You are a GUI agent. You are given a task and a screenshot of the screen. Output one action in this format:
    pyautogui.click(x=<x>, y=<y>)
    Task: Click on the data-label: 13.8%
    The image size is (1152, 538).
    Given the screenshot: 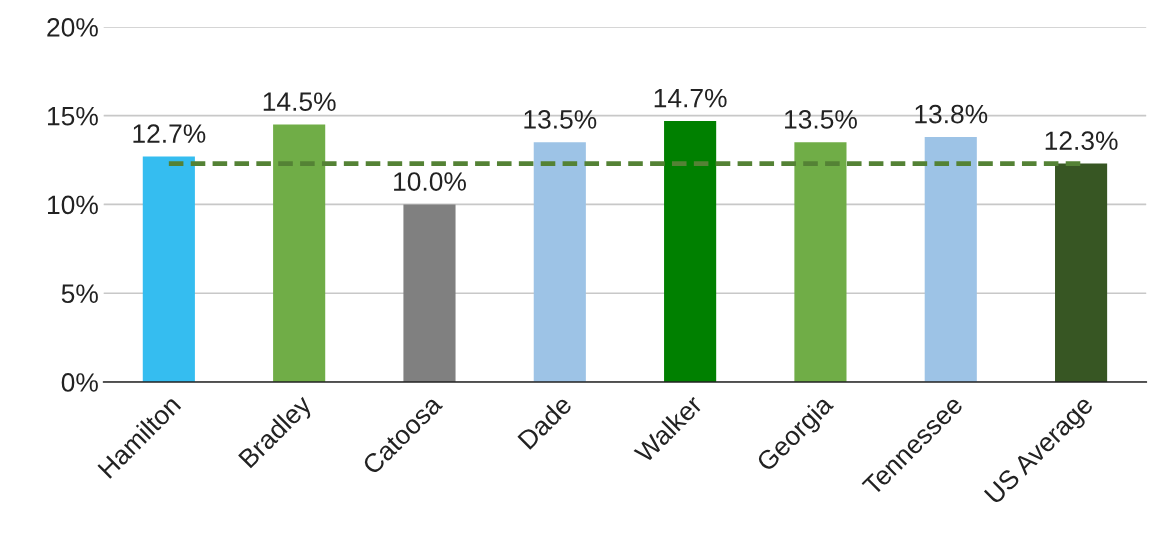 What is the action you would take?
    pyautogui.click(x=951, y=114)
    